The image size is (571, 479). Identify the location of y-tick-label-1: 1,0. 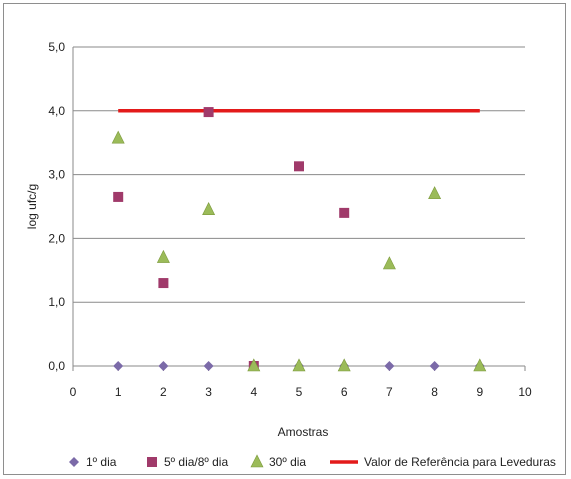
(56, 302).